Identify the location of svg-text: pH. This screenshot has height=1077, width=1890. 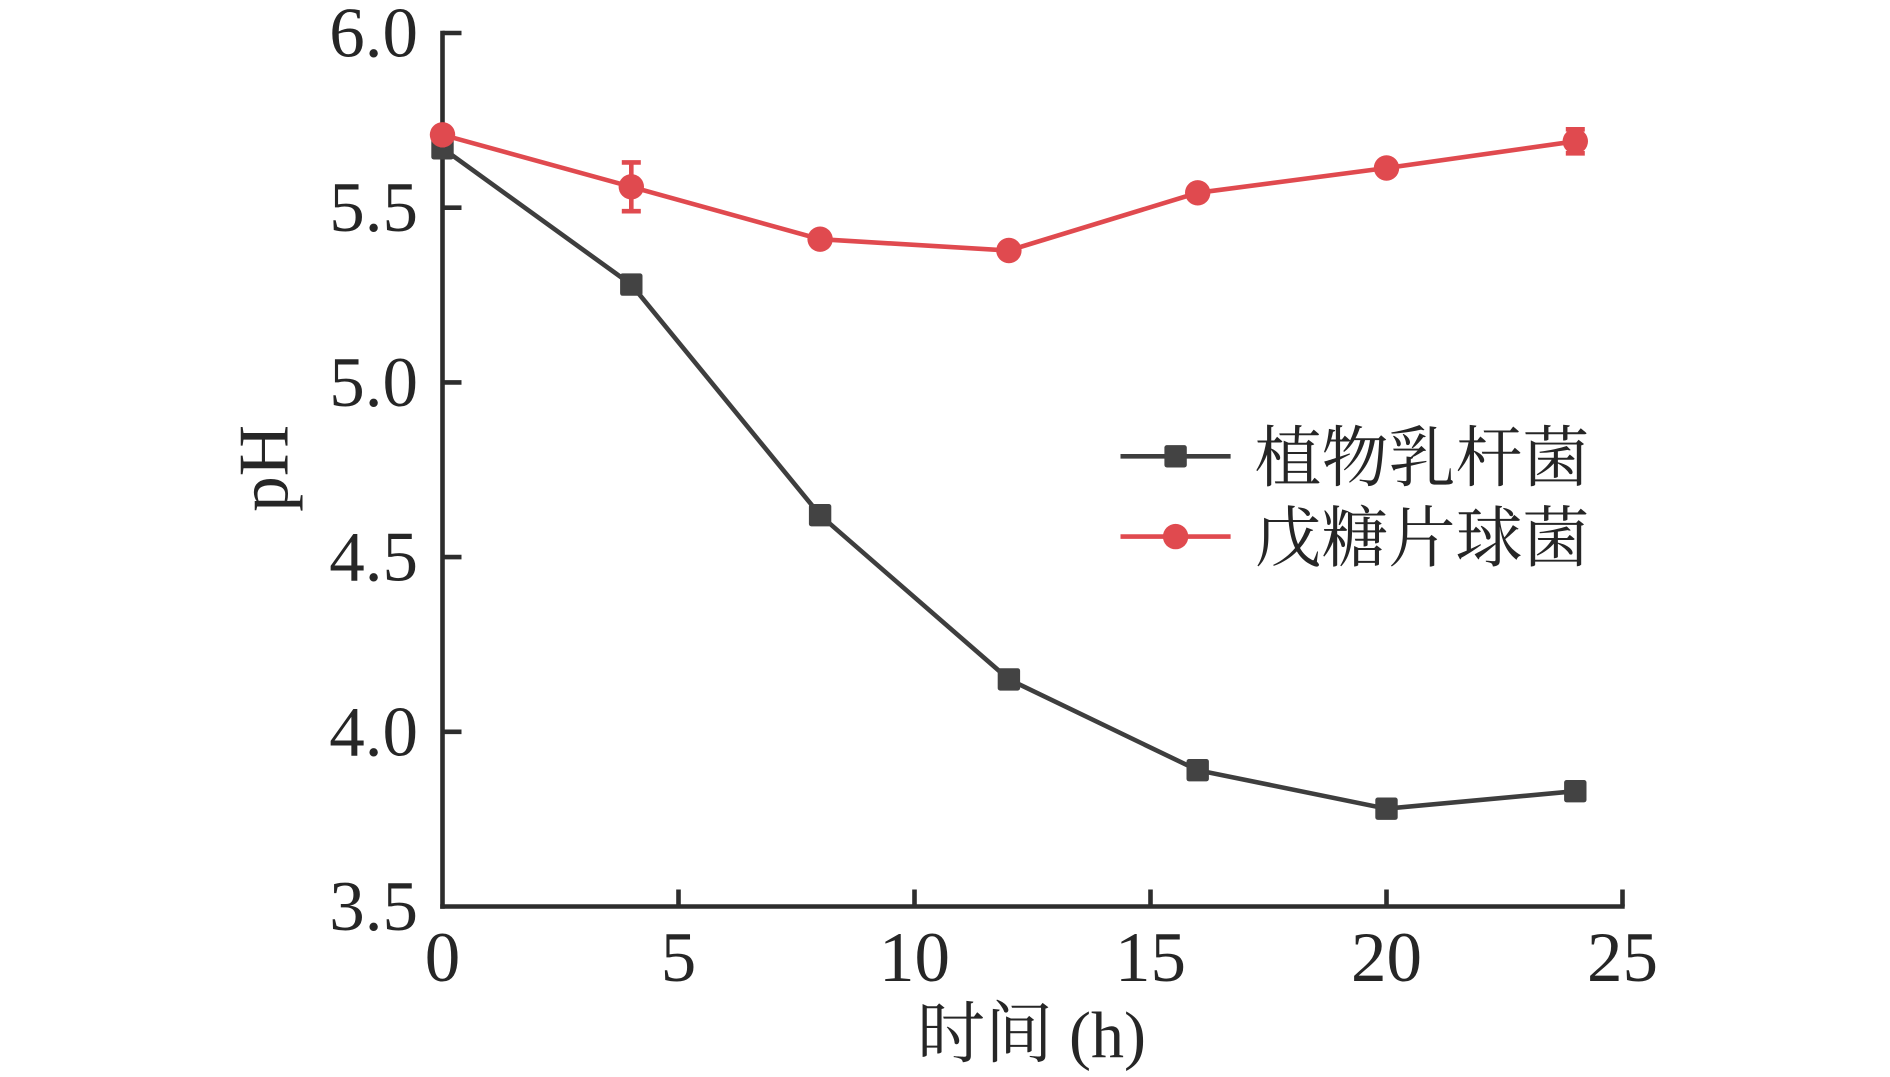
(265, 468).